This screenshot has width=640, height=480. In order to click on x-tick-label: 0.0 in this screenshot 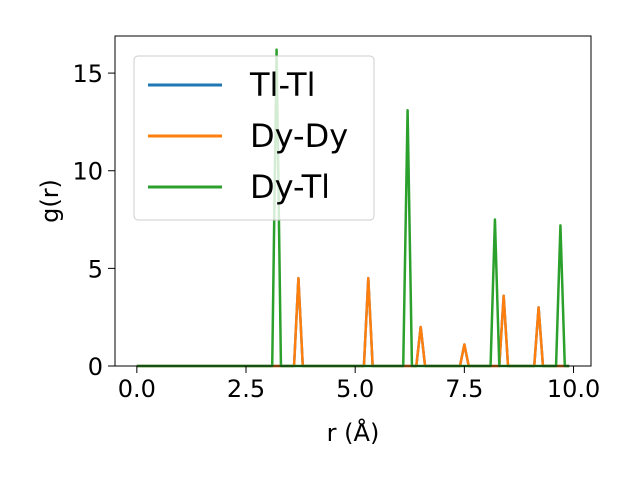, I will do `click(137, 389)`.